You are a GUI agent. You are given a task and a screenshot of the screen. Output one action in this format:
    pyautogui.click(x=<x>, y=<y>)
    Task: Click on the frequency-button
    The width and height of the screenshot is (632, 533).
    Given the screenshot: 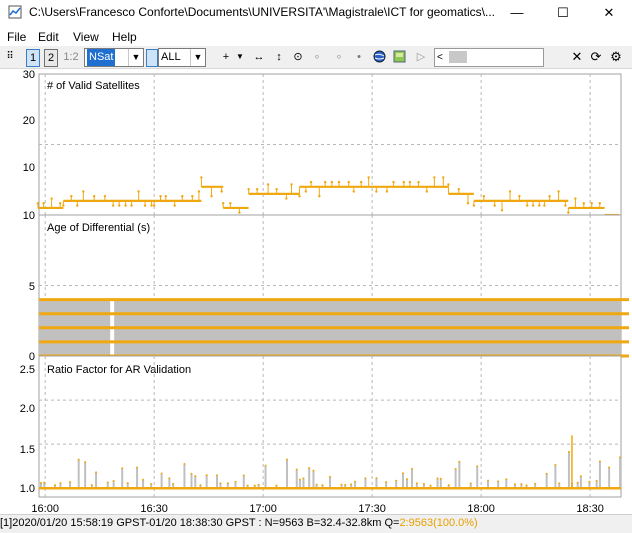 What is the action you would take?
    pyautogui.click(x=152, y=58)
    